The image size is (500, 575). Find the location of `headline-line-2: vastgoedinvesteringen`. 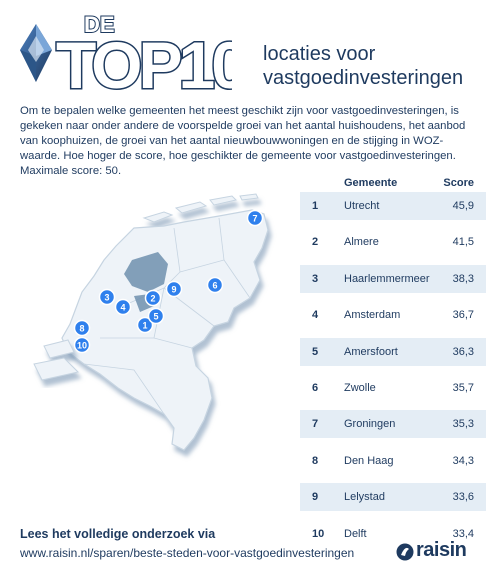

headline-line-2: vastgoedinvesteringen is located at coordinates (363, 78).